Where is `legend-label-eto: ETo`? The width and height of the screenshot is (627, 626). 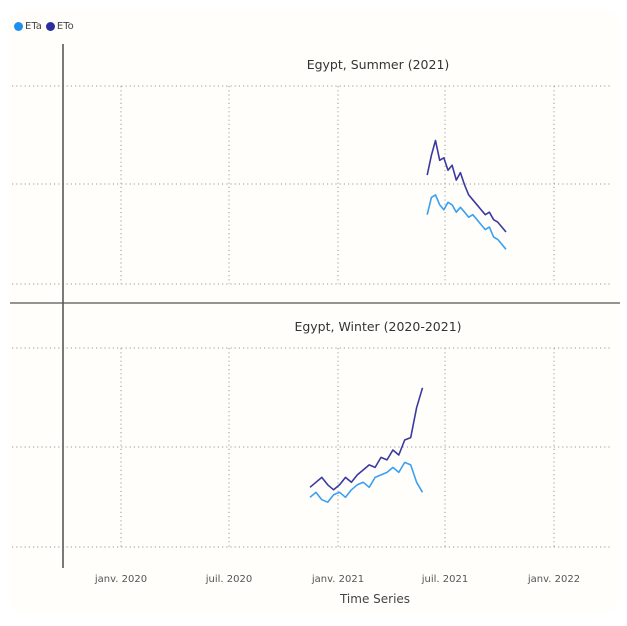 legend-label-eto: ETo is located at coordinates (65, 26).